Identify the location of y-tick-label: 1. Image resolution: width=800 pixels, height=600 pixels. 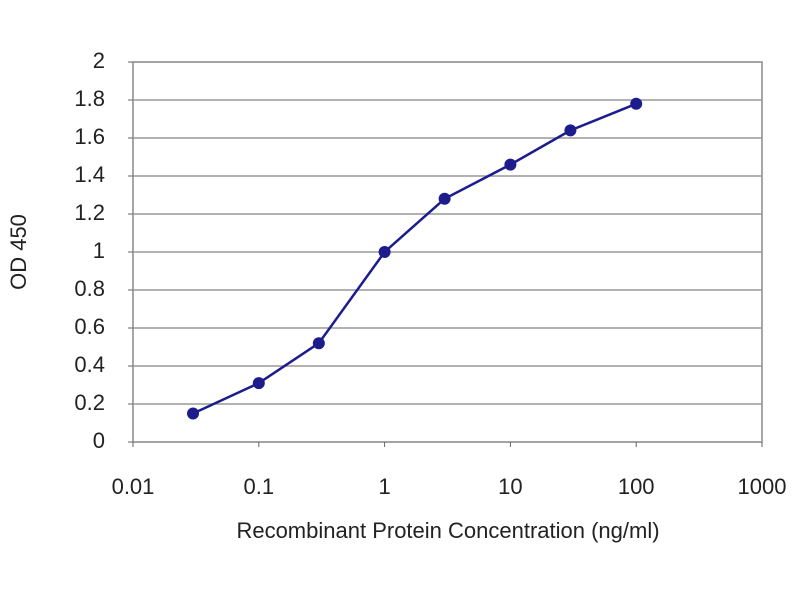
(99, 250).